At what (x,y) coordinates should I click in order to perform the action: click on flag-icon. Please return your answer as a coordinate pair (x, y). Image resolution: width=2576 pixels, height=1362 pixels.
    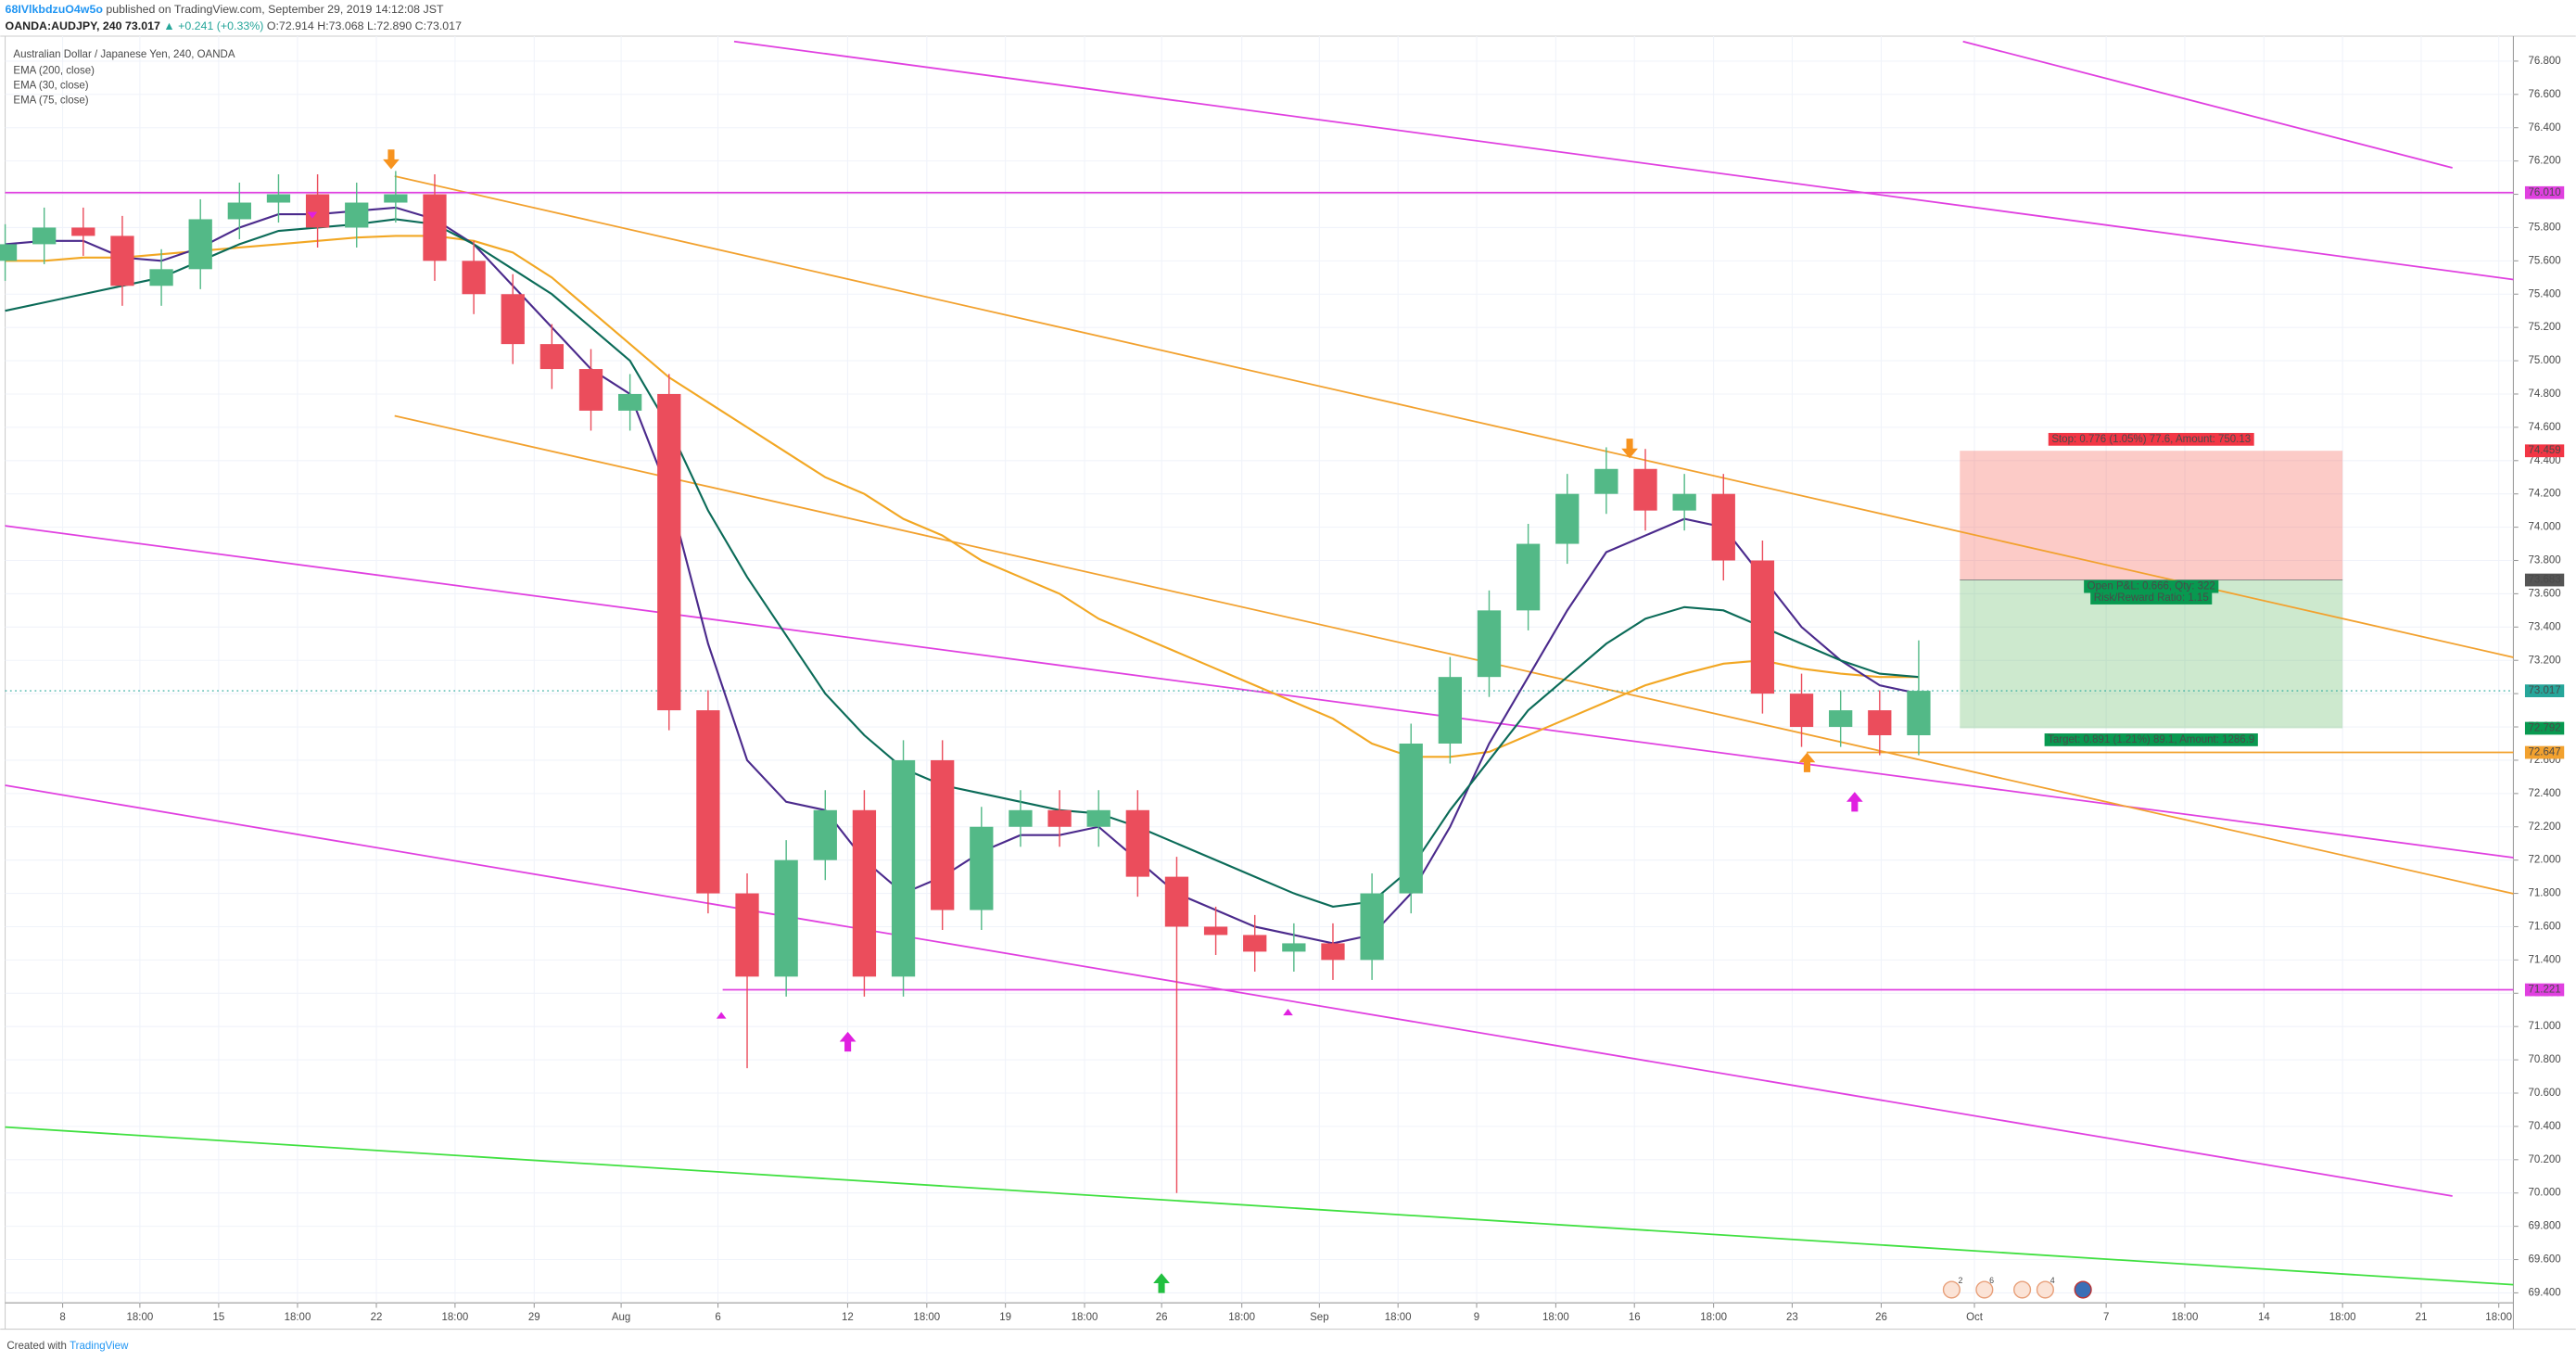
    Looking at the image, I should click on (2083, 1290).